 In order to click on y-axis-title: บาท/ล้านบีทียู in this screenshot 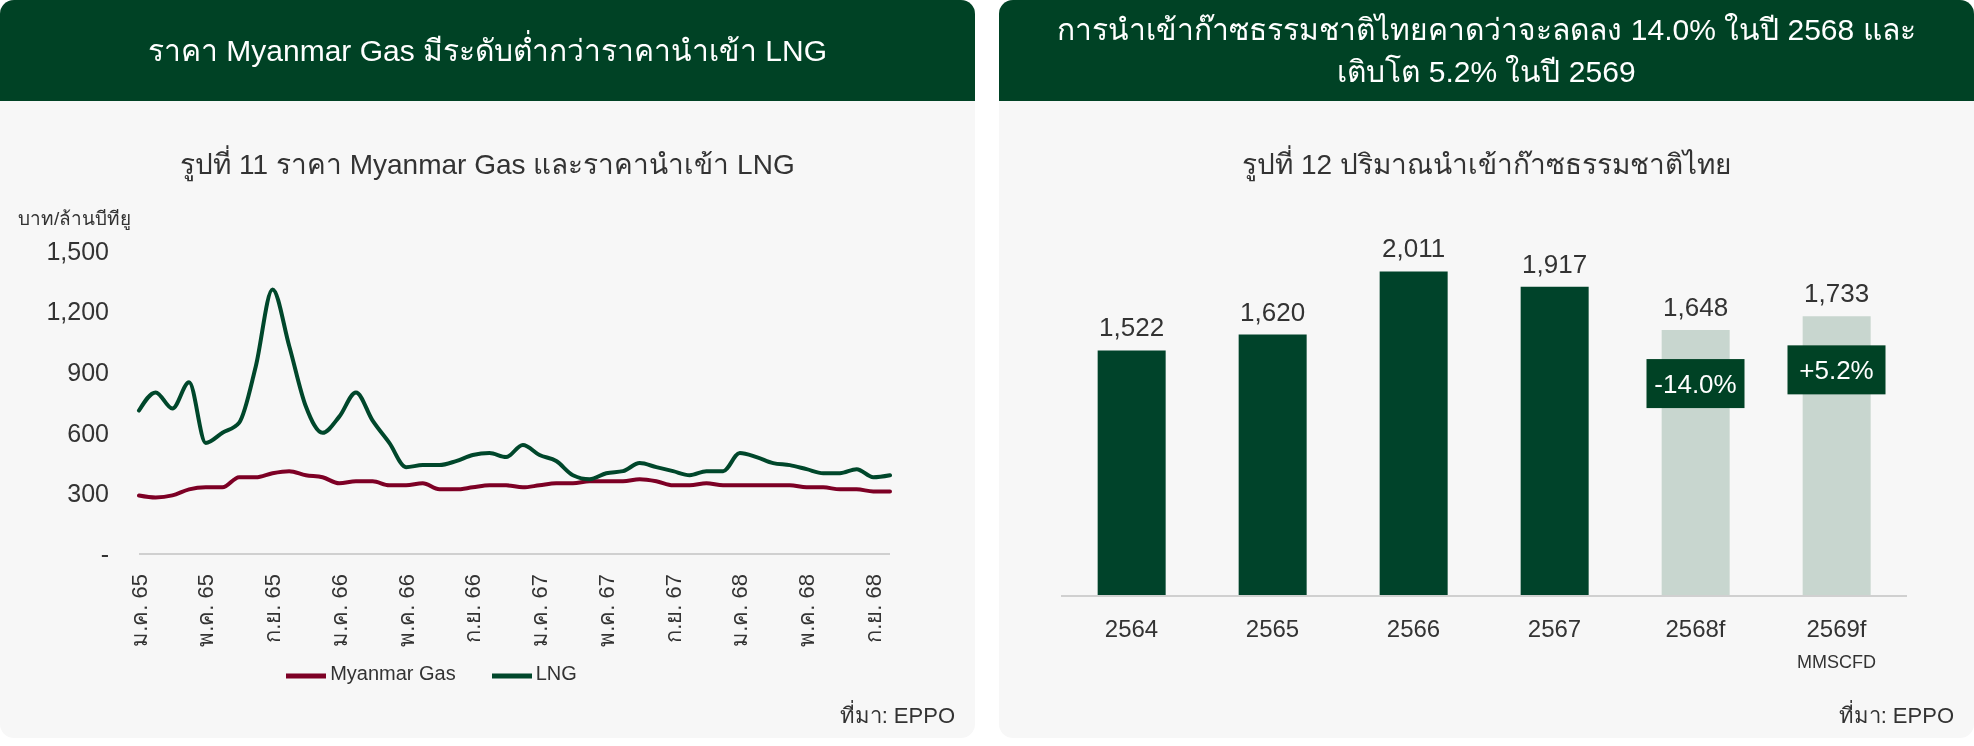, I will do `click(75, 219)`.